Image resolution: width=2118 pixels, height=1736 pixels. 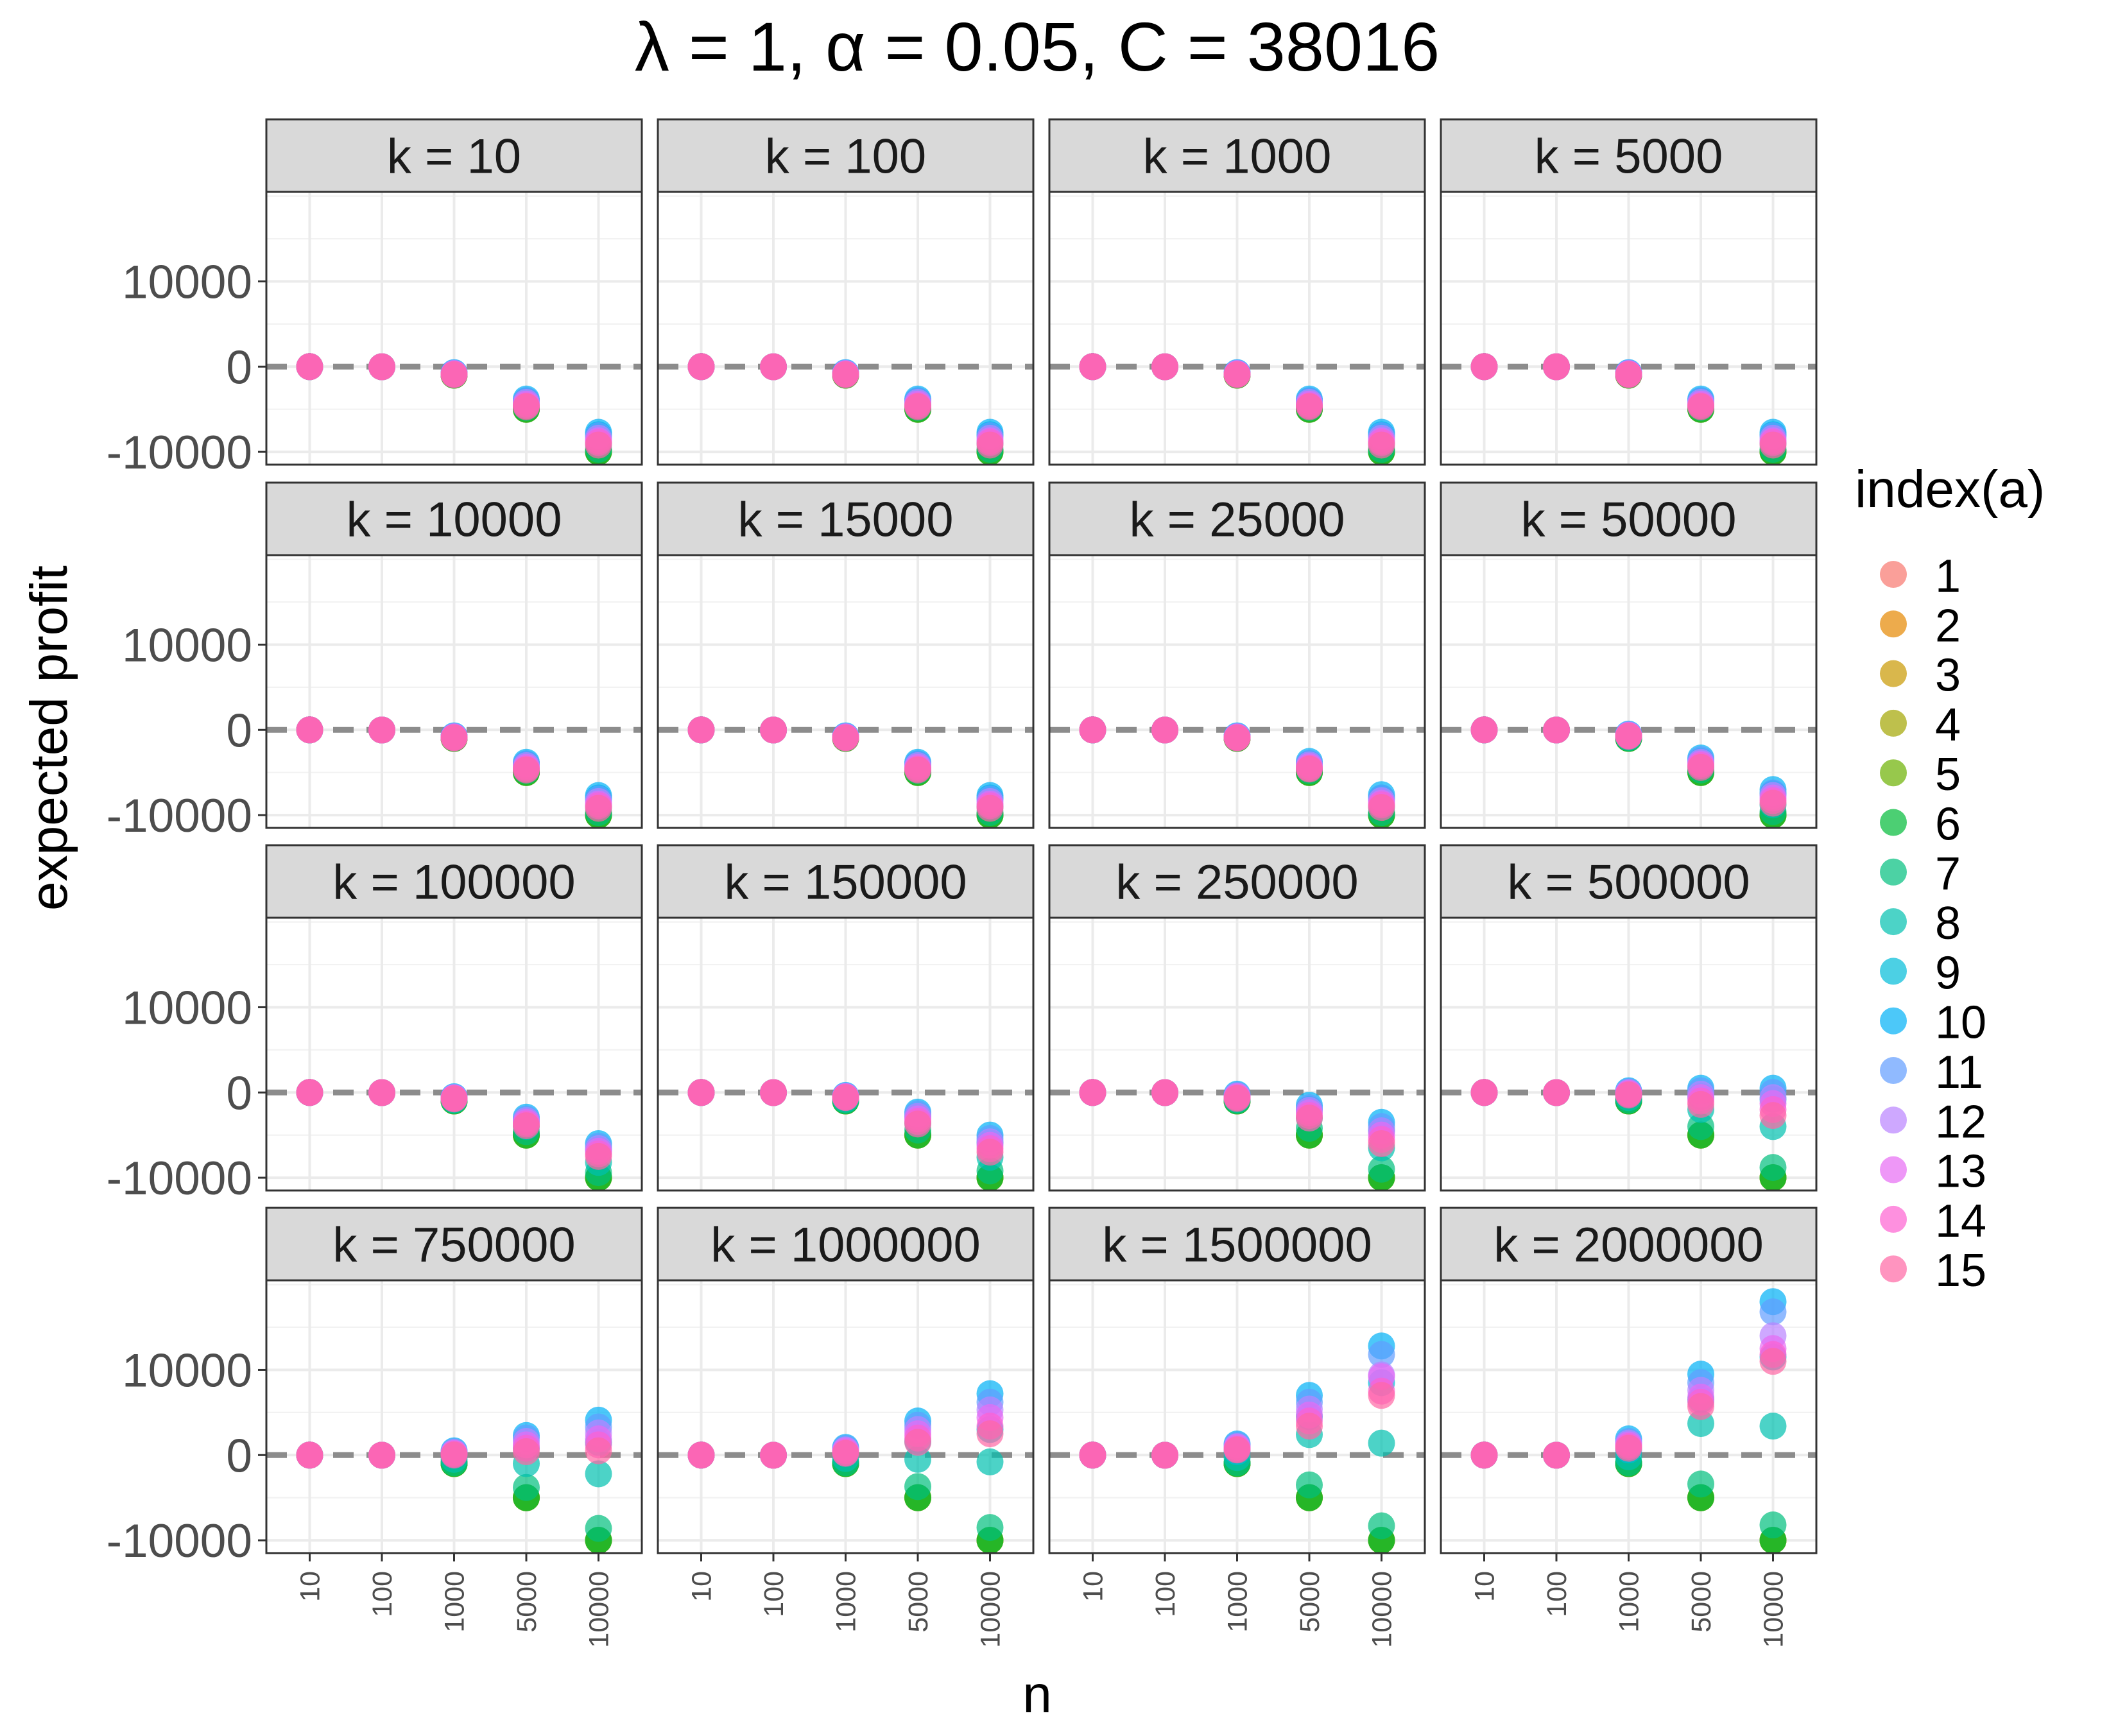 I want to click on x-axis-title: n, so click(x=1037, y=1694).